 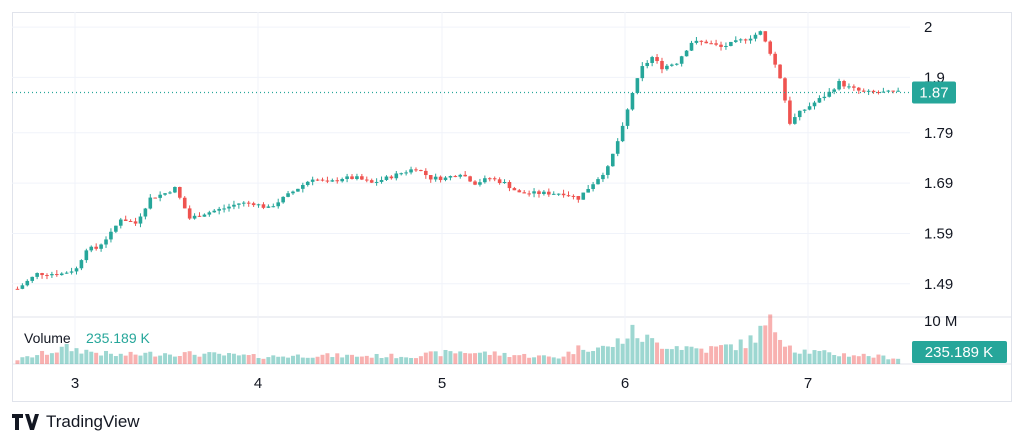 What do you see at coordinates (938, 284) in the screenshot?
I see `price-tick-label: 1.49` at bounding box center [938, 284].